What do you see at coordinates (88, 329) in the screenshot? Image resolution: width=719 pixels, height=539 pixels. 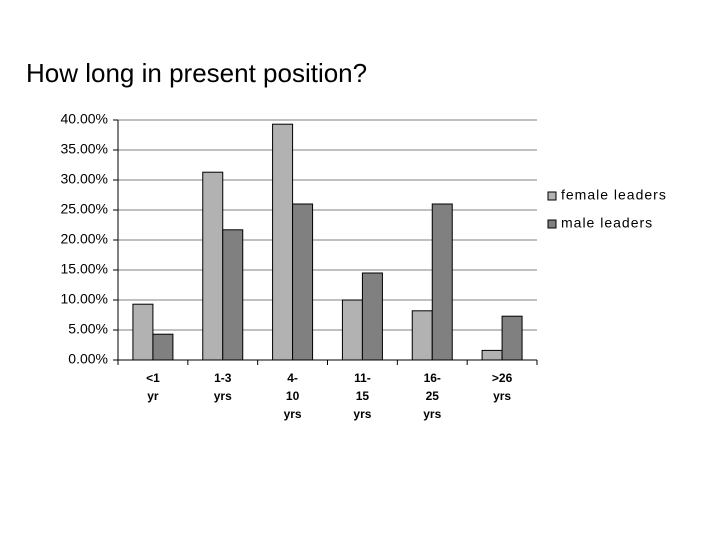 I see `y-tick-label: 5.00%` at bounding box center [88, 329].